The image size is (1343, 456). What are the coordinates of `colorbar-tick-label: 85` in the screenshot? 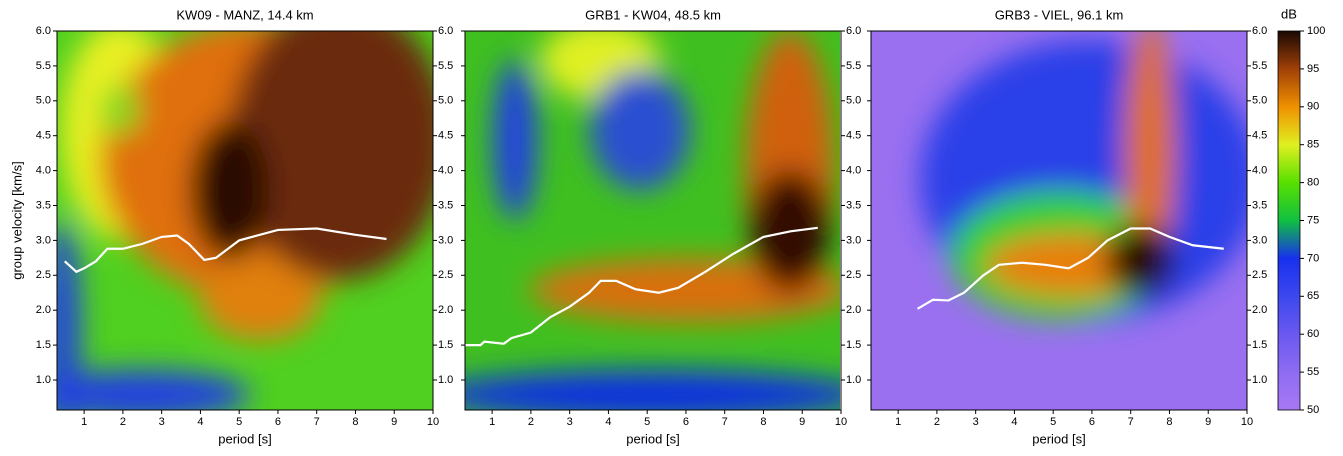 It's located at (1313, 145).